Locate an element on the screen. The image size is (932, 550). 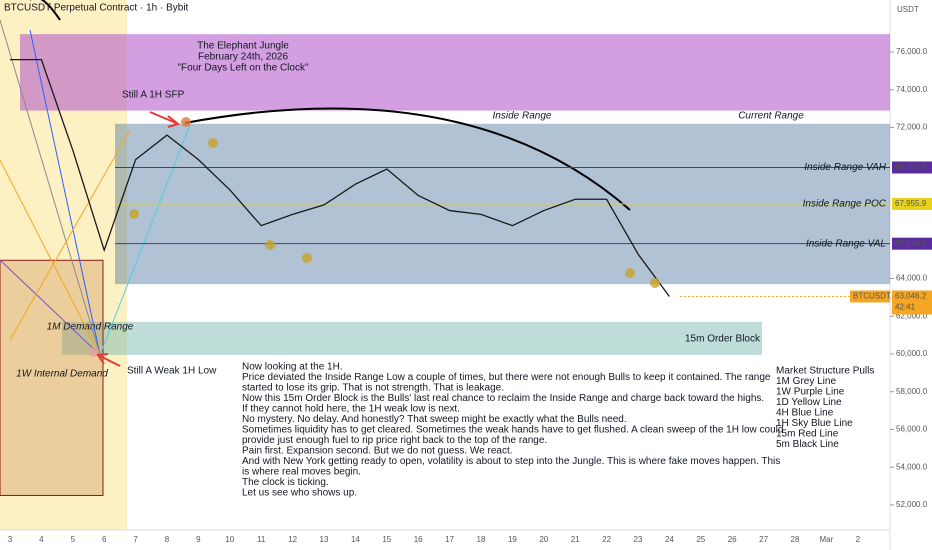
x-tick-label: 23 is located at coordinates (638, 539).